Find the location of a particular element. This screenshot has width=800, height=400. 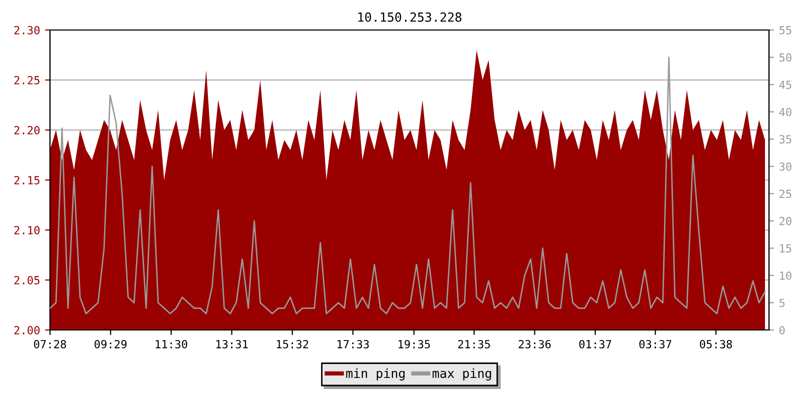

y2-tick-label: 0 is located at coordinates (782, 330).